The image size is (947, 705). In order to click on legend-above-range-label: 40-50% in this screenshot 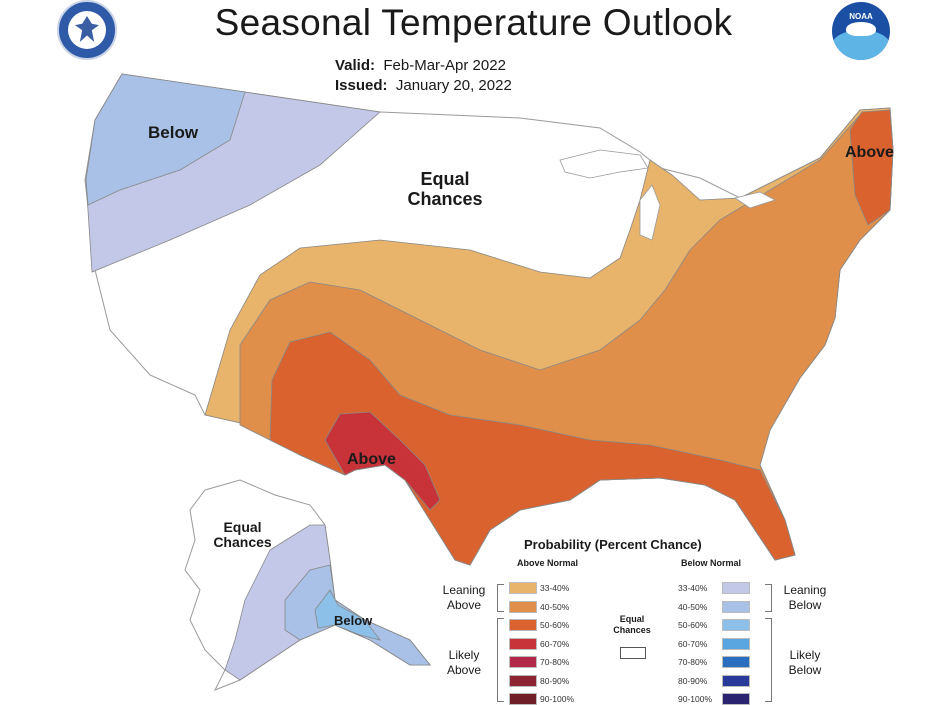, I will do `click(555, 606)`.